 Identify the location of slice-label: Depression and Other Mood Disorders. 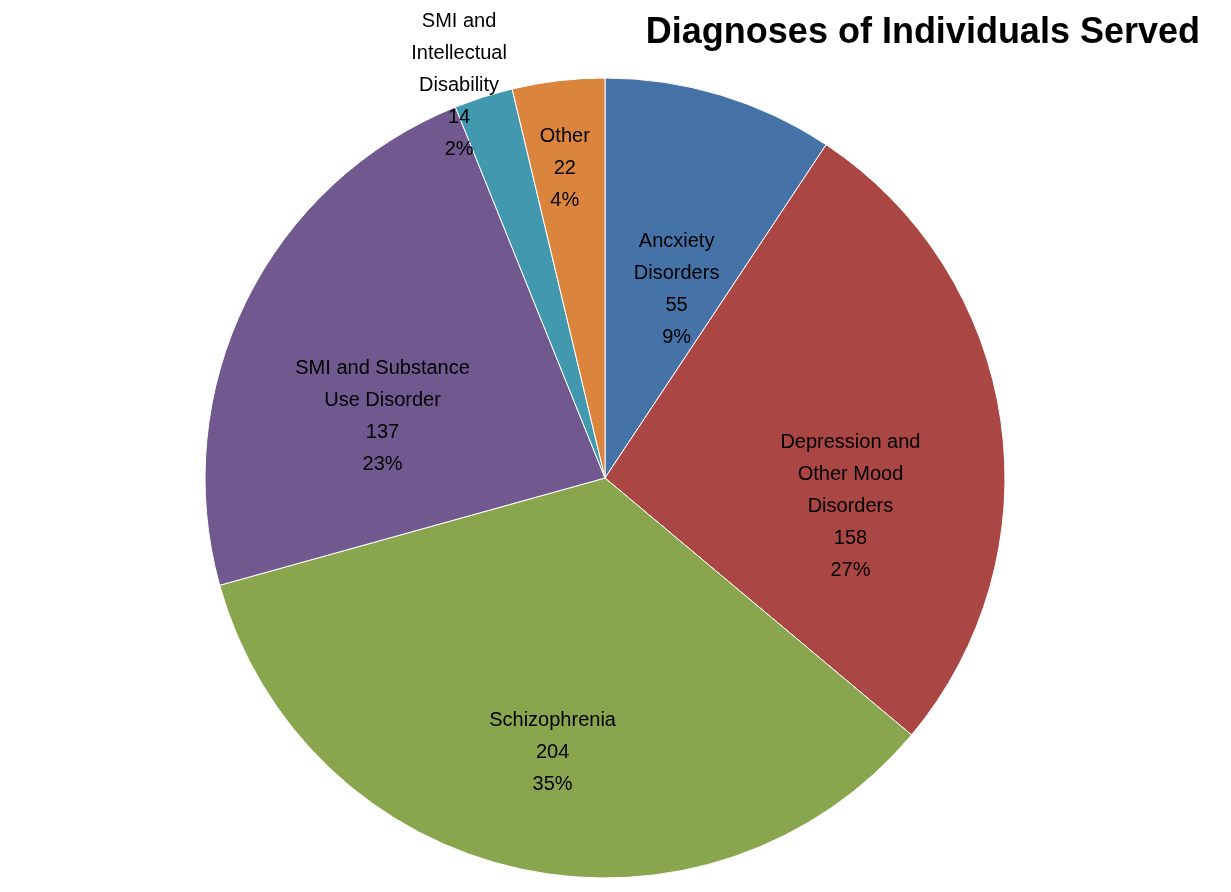
(850, 473).